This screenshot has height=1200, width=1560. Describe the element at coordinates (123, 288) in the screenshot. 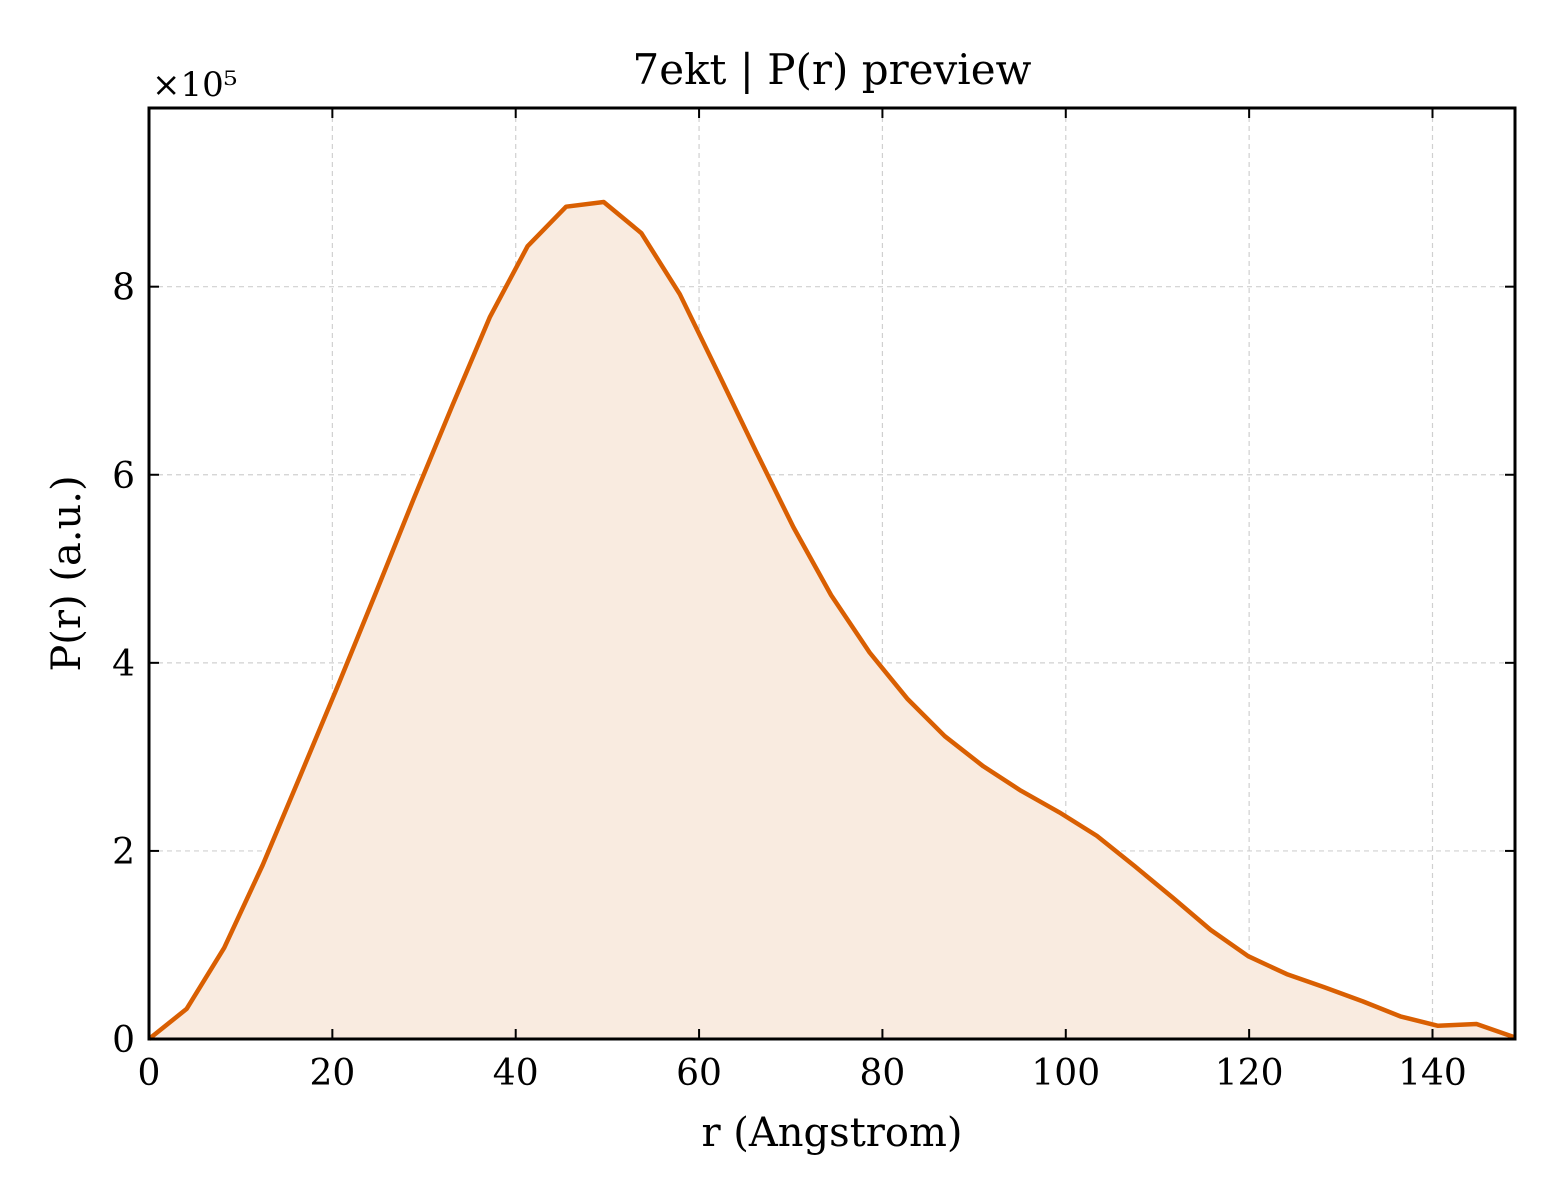

I see `y-tick-label: 8` at that location.